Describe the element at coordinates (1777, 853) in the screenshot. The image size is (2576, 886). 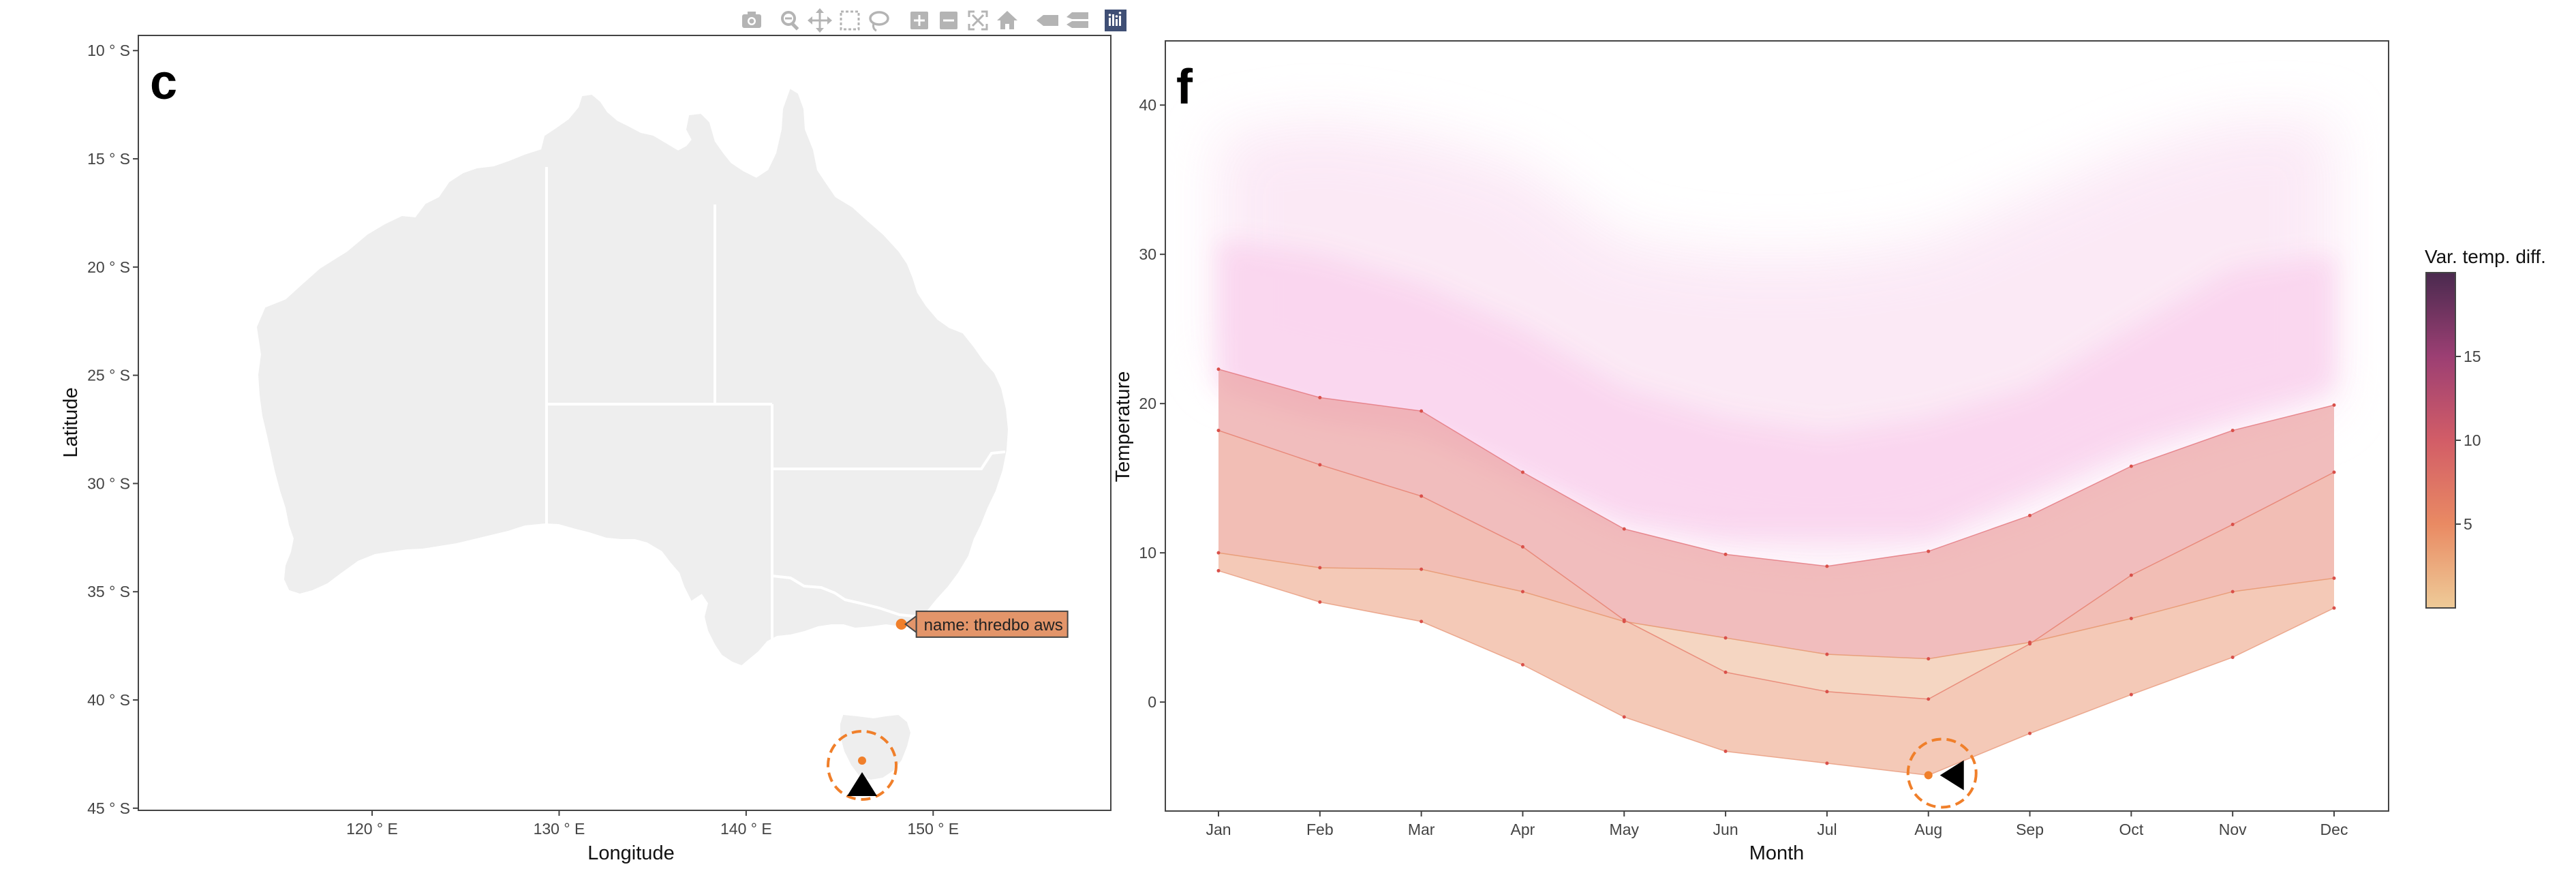
I see `temperature-x-axis-title: Month` at that location.